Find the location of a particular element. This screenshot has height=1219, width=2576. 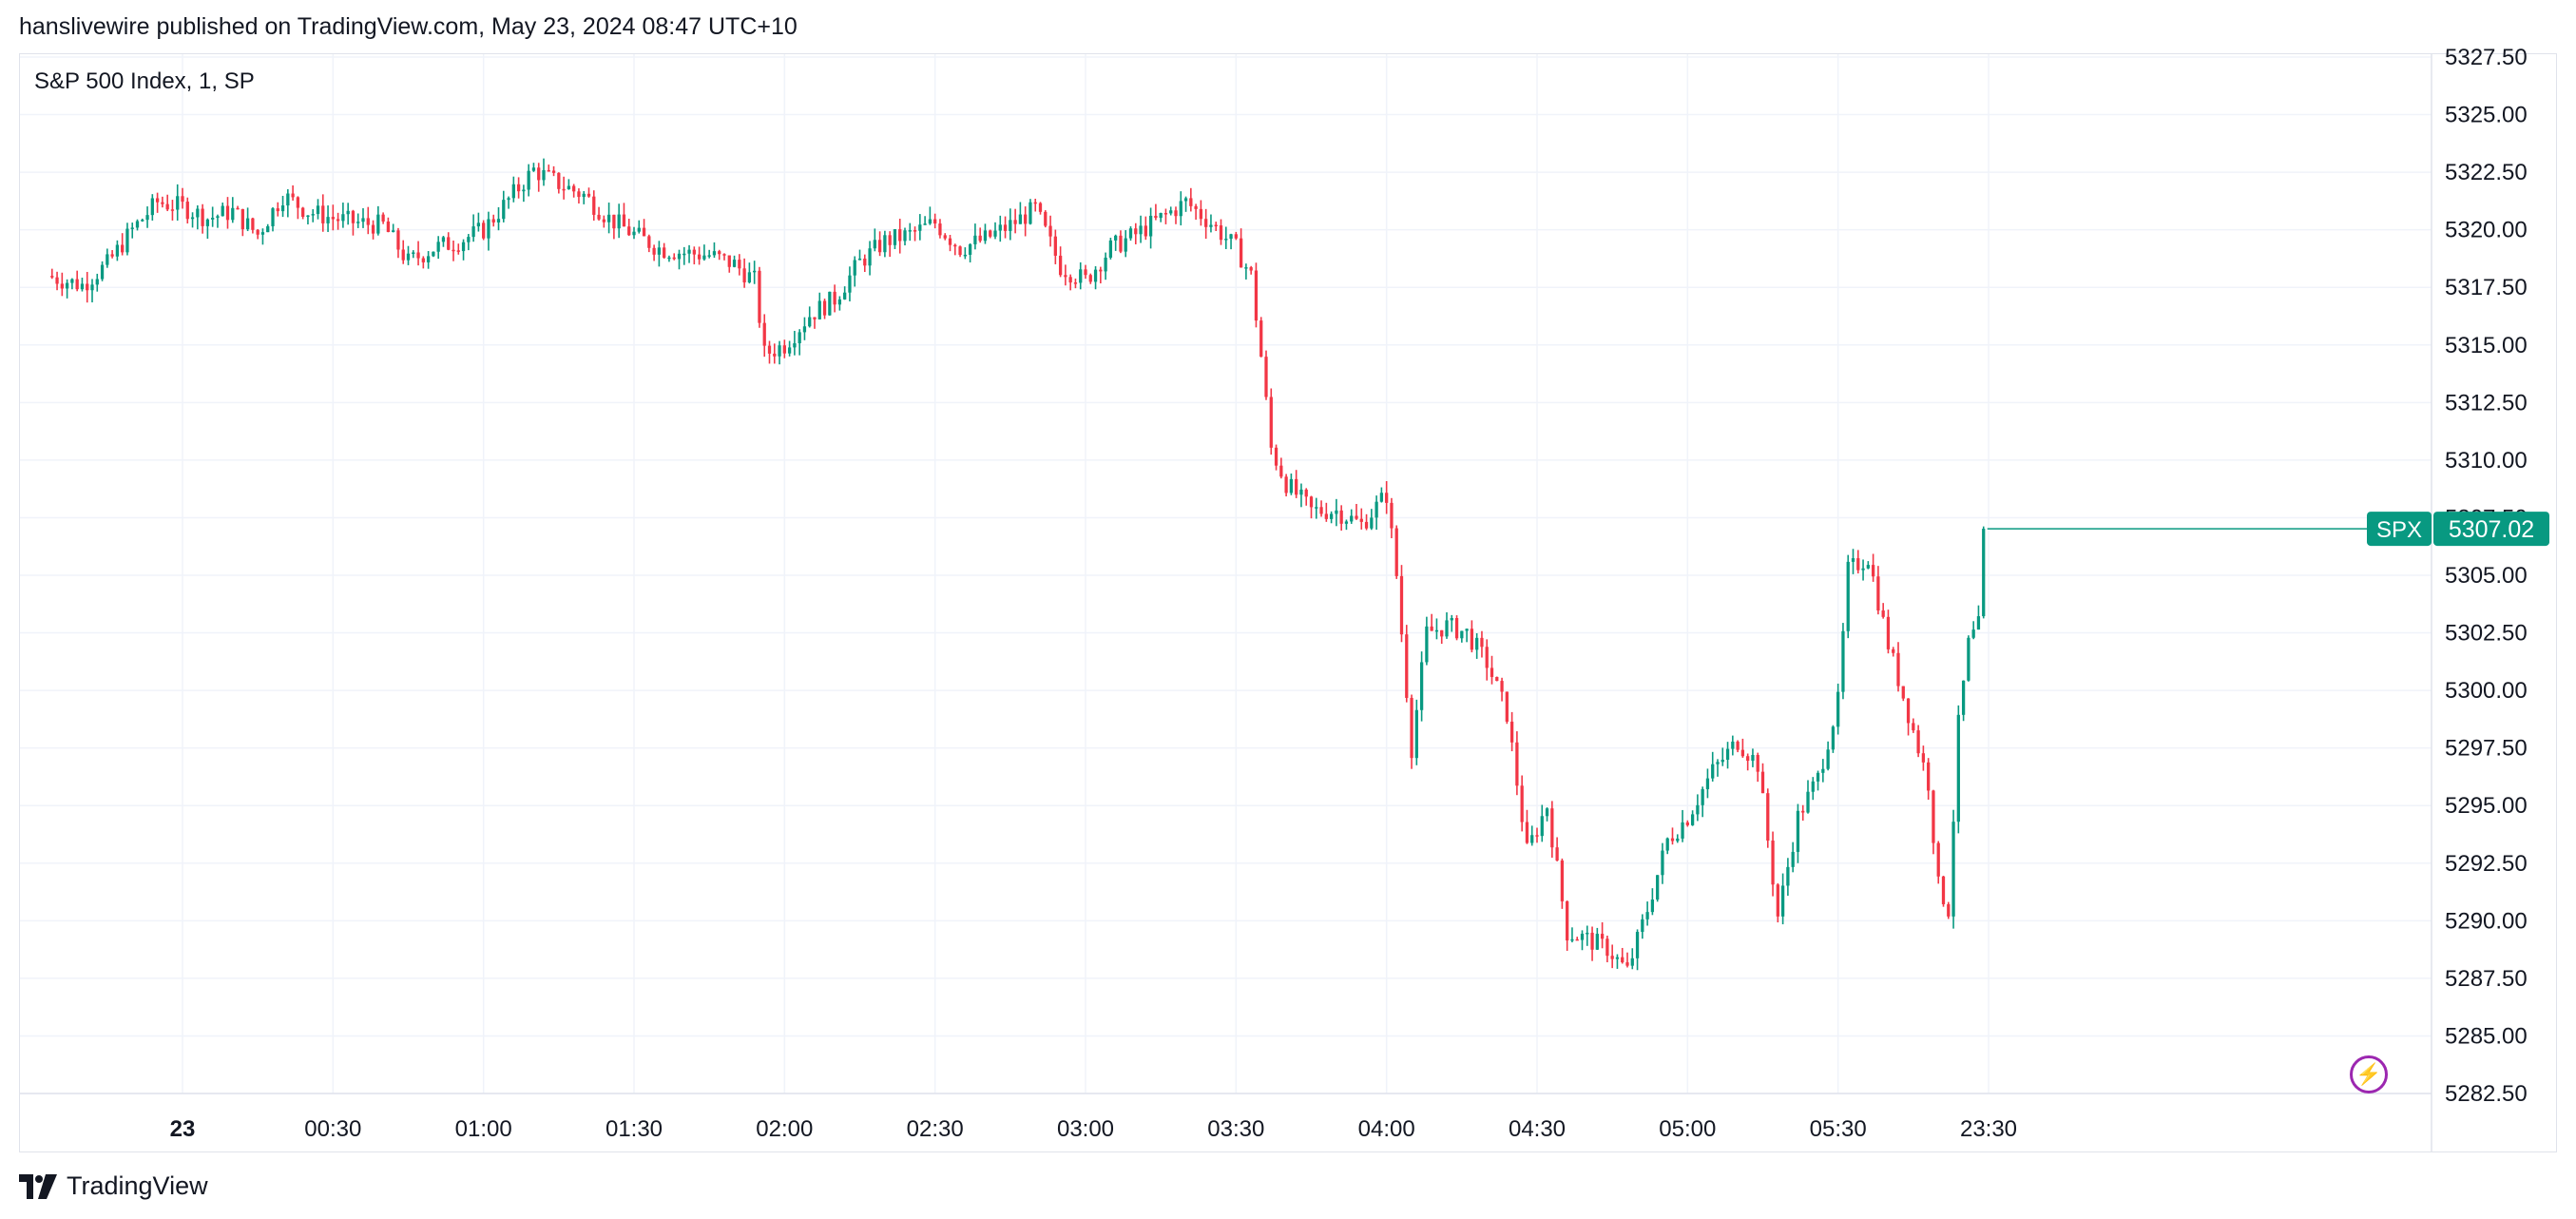

y-tick-label: 5295.00 is located at coordinates (2486, 806).